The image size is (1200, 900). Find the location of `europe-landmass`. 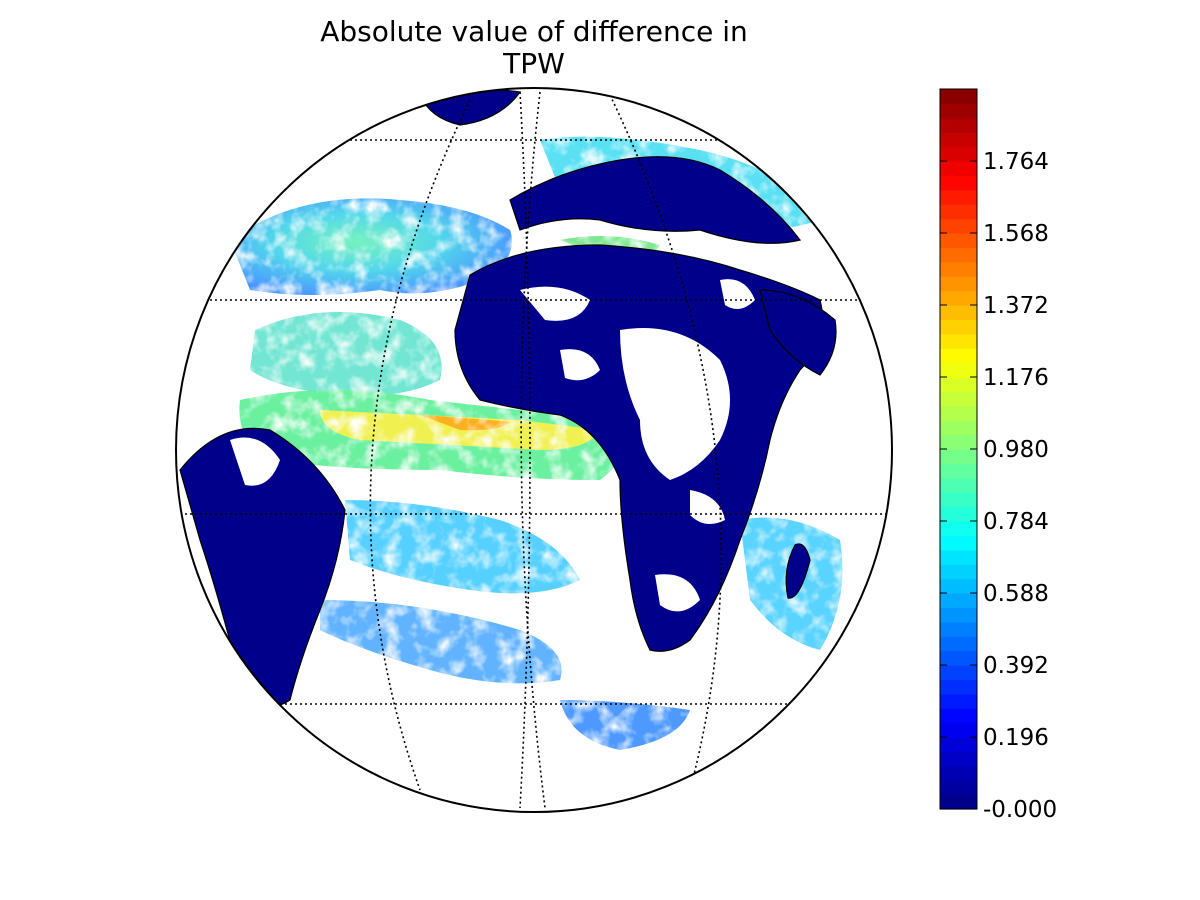

europe-landmass is located at coordinates (655, 200).